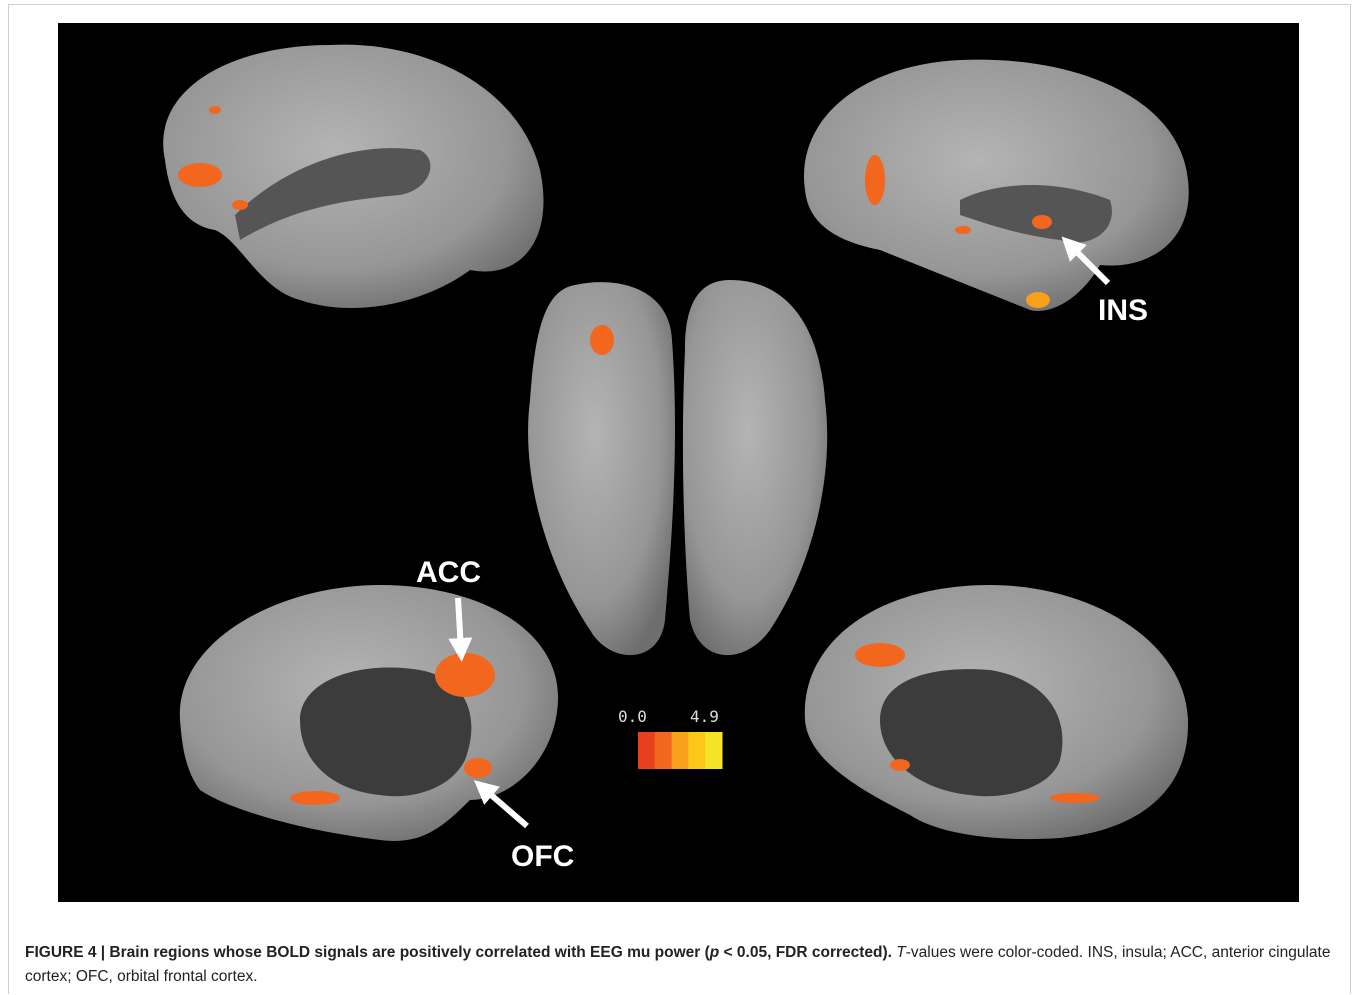  Describe the element at coordinates (1086, 261) in the screenshot. I see `arrow-ins` at that location.